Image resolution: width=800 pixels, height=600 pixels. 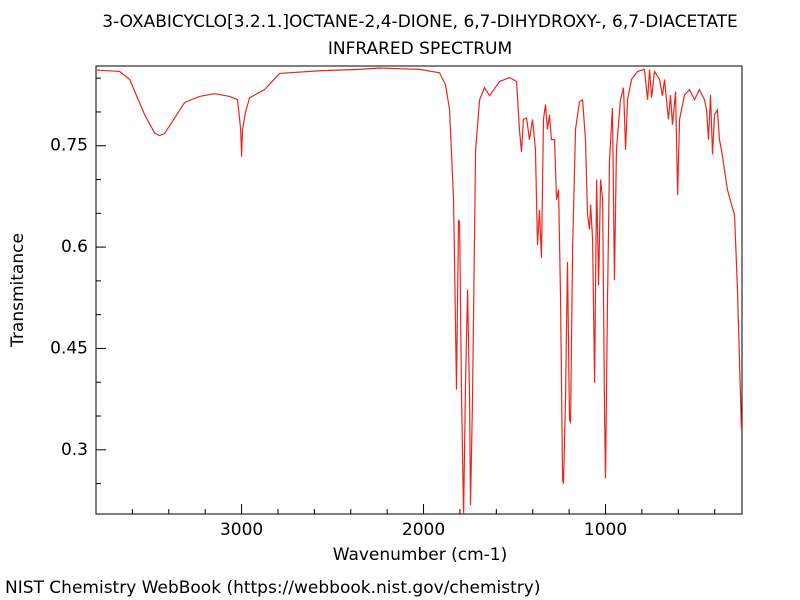 What do you see at coordinates (18, 290) in the screenshot?
I see `y-axis-label: Transmitance` at bounding box center [18, 290].